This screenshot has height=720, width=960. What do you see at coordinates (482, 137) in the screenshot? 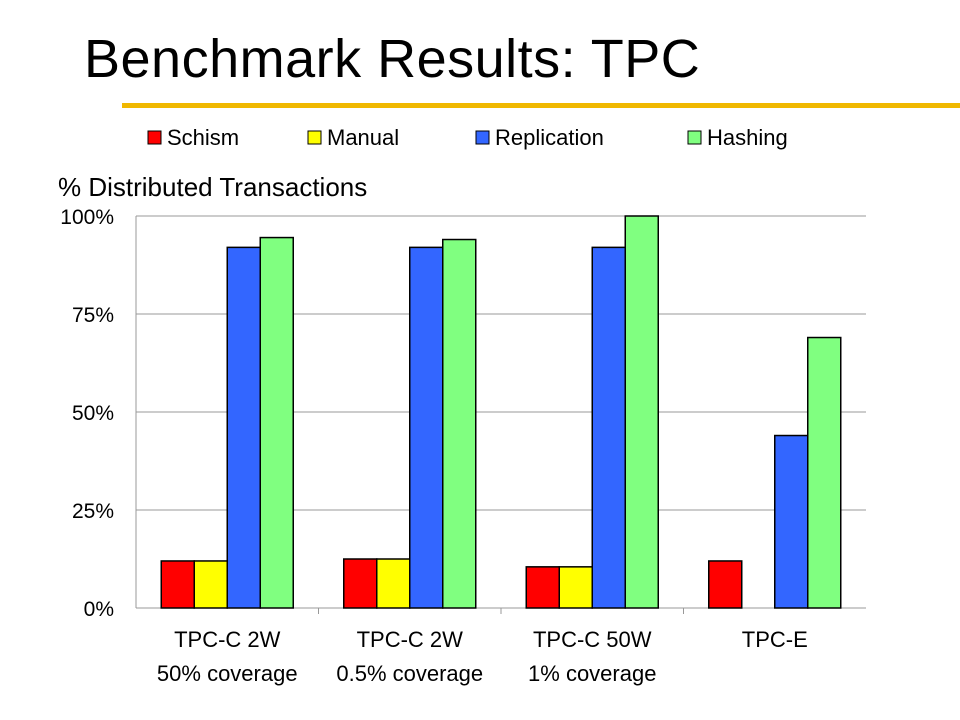
I see `legend-swatch-replication` at bounding box center [482, 137].